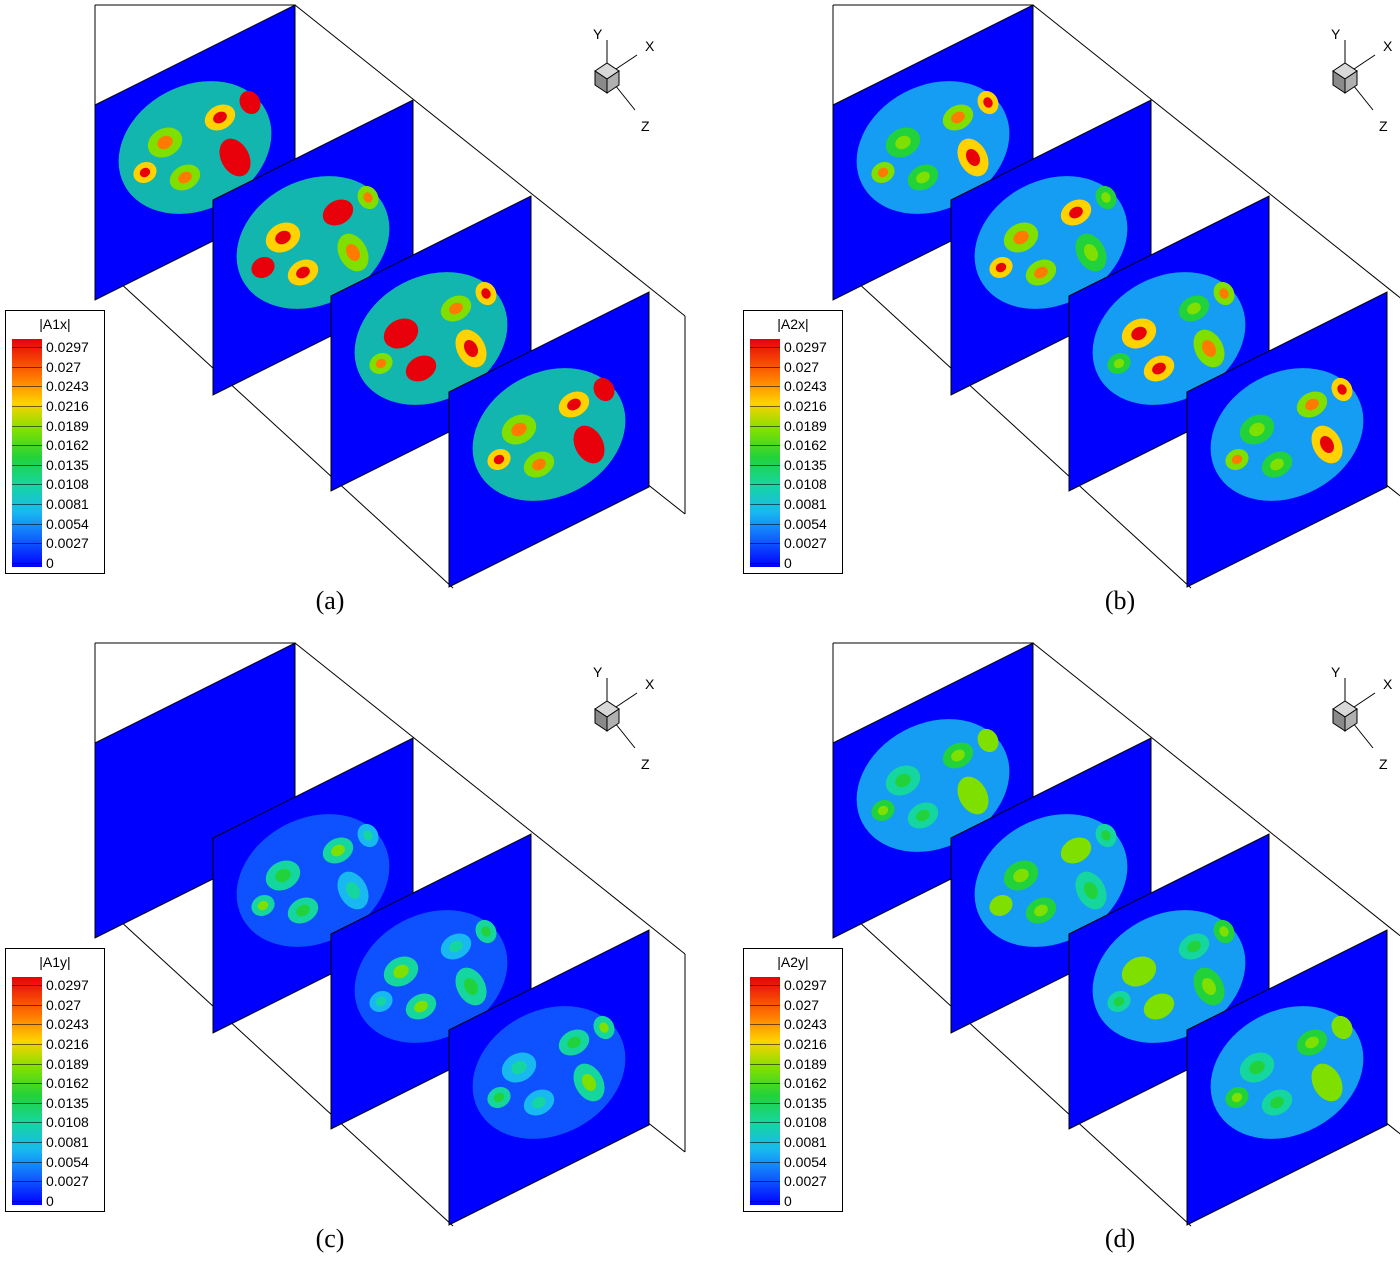  I want to click on legend-title: |A1x|, so click(55, 324).